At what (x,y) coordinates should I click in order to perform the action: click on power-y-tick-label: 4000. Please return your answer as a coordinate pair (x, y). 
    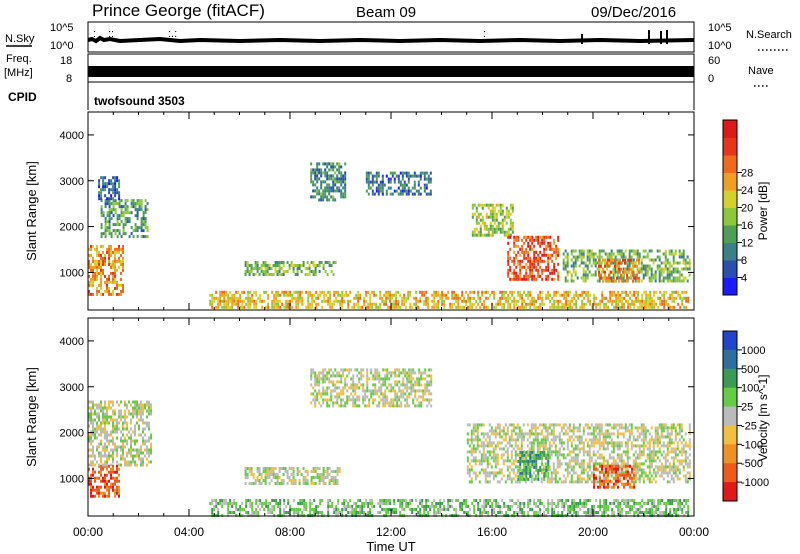
    Looking at the image, I should click on (72, 136).